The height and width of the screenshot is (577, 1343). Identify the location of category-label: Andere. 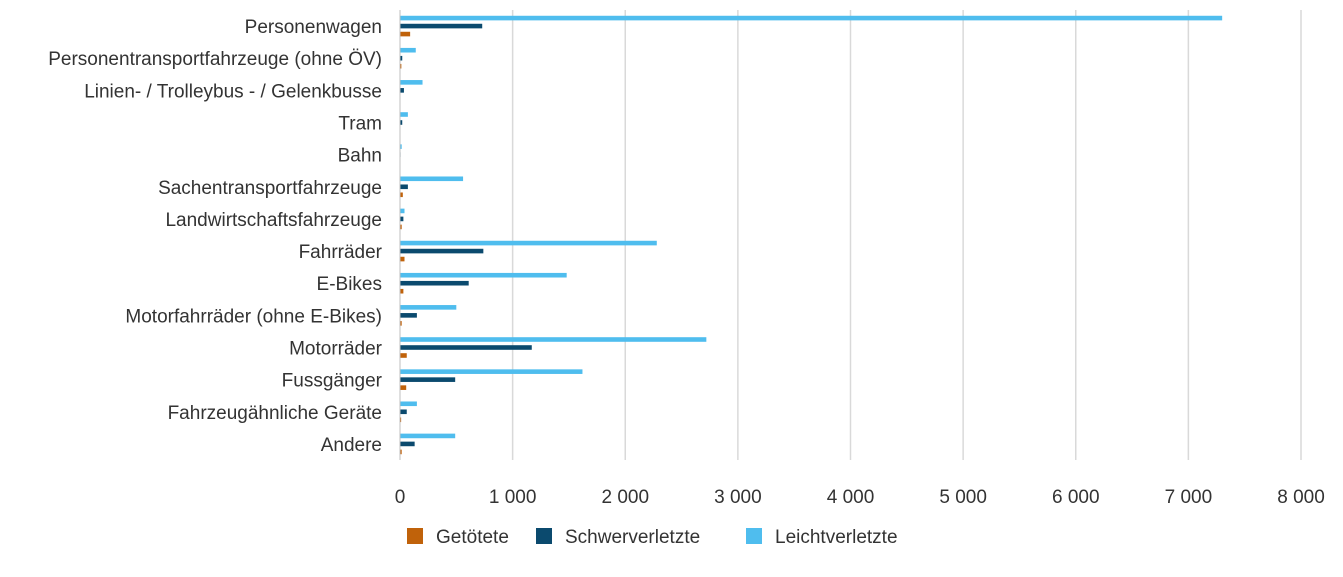
(351, 445).